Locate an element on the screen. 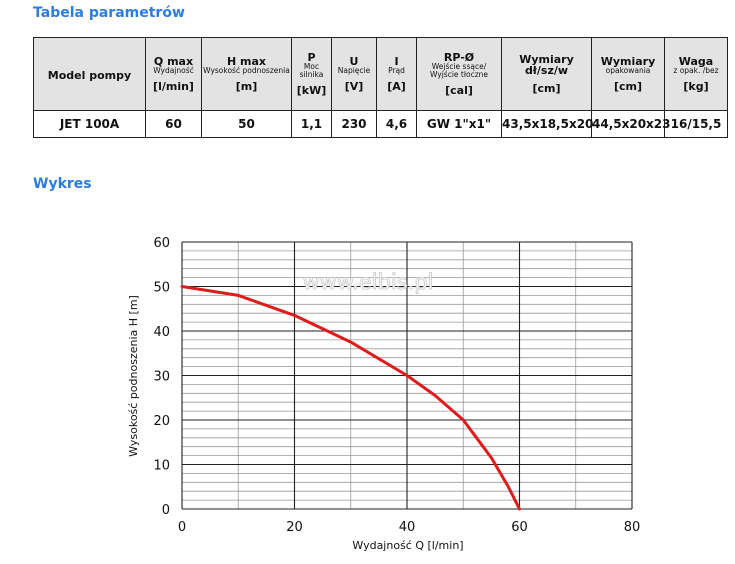 This screenshot has height=564, width=735. y-axis-label: Wysokość podnoszenia H [m] is located at coordinates (133, 376).